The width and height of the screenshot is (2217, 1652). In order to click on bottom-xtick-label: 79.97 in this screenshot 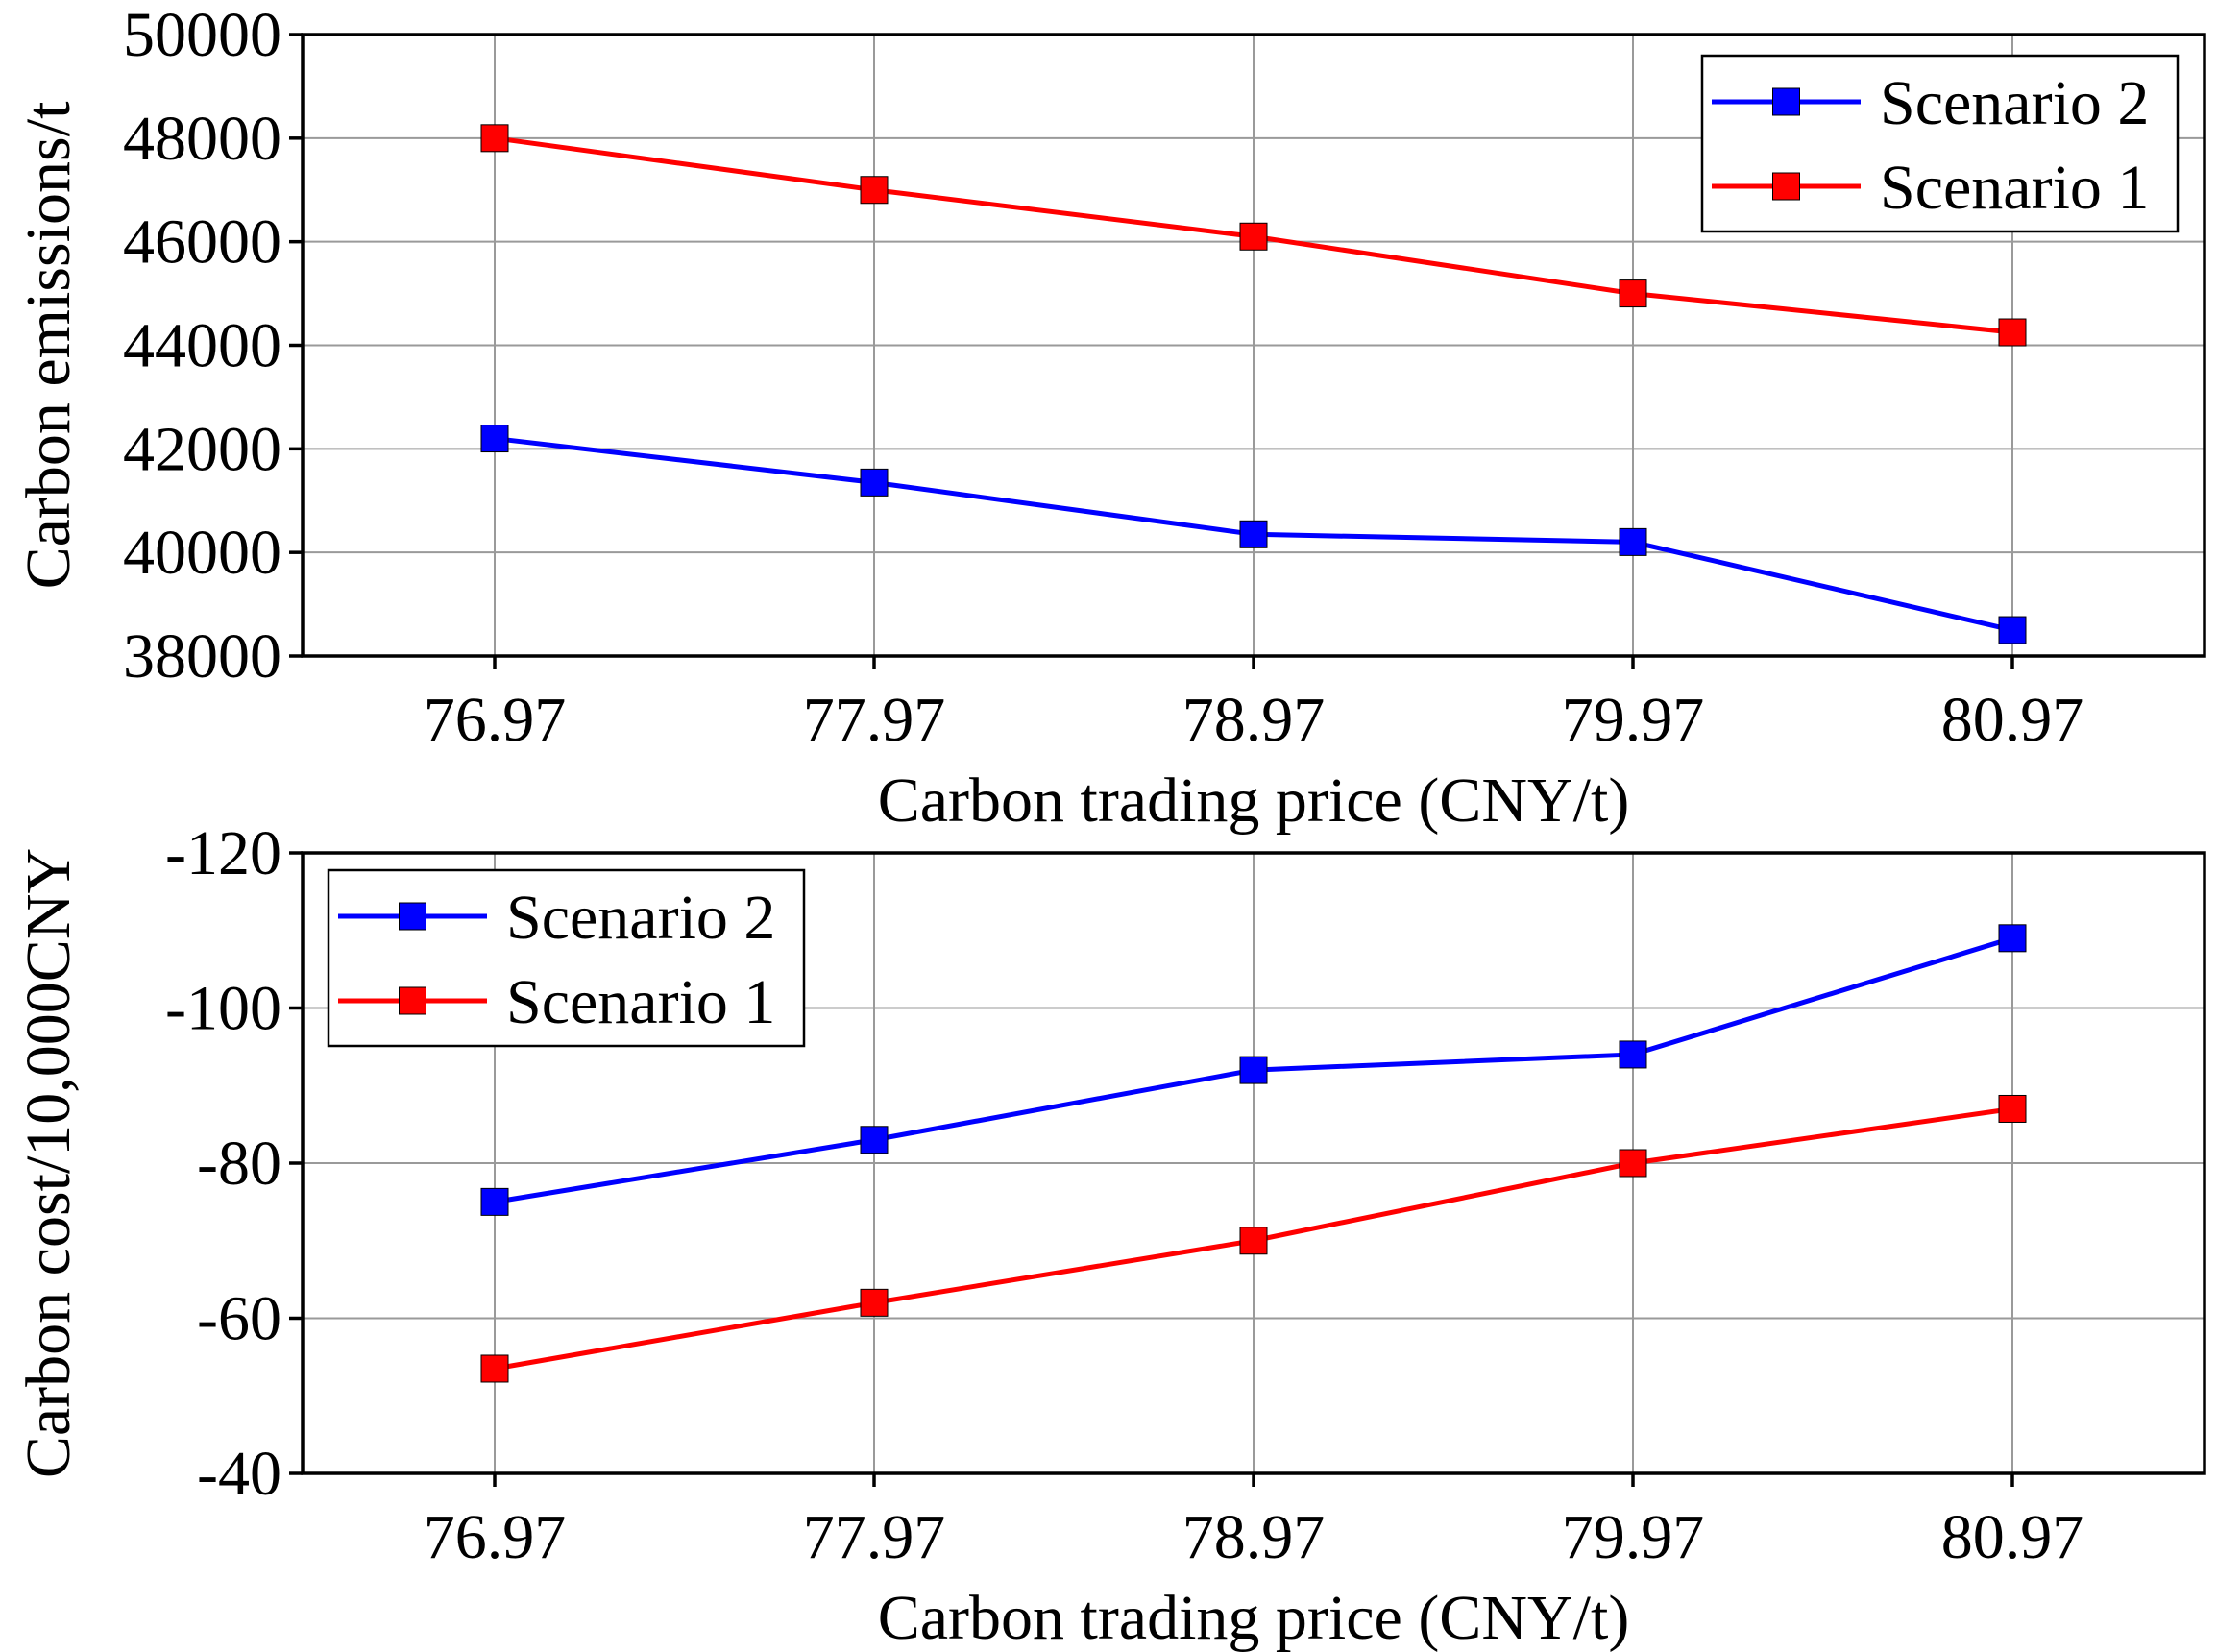, I will do `click(1633, 1537)`.